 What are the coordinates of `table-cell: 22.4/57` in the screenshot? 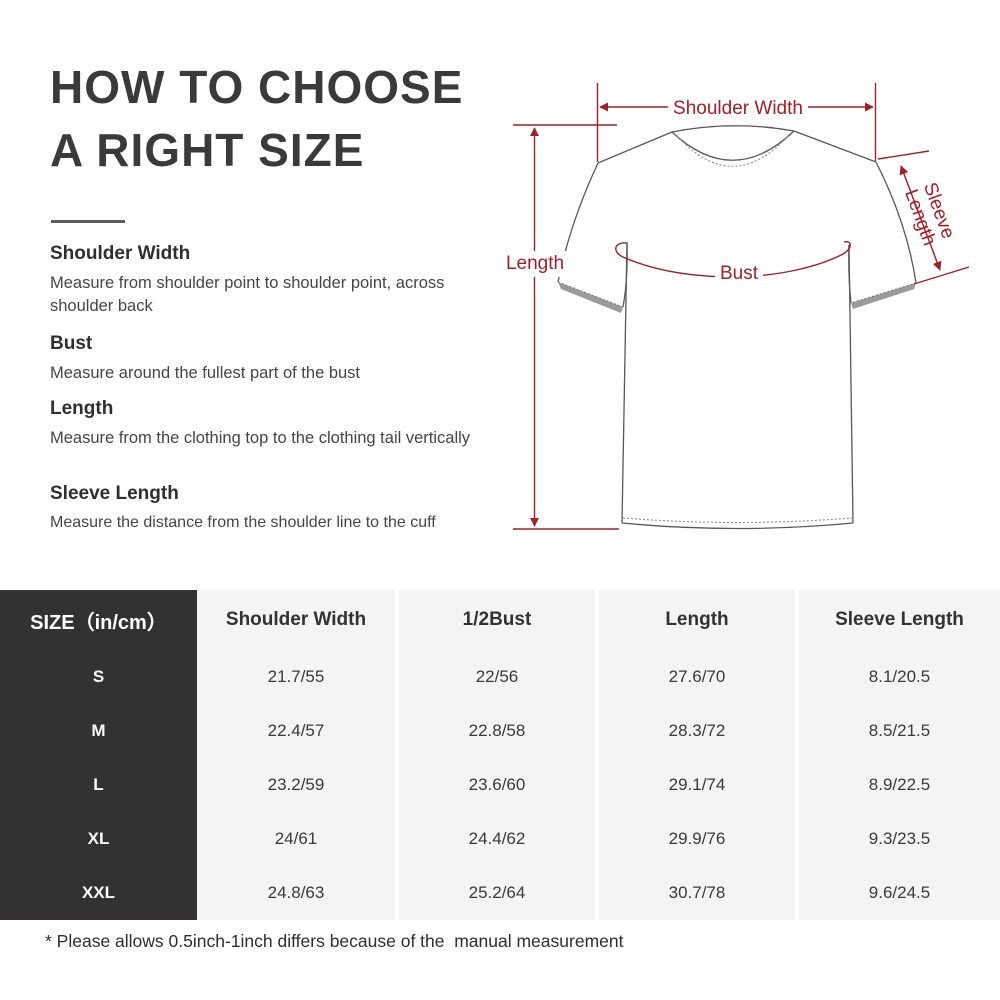 It's located at (296, 730).